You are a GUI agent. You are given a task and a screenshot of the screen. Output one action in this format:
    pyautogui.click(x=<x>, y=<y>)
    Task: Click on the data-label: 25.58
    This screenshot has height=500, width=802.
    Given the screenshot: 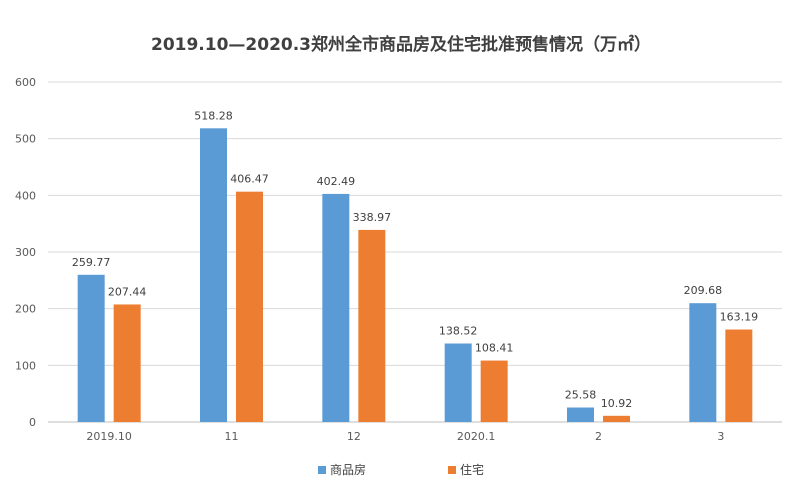 What is the action you would take?
    pyautogui.click(x=581, y=395)
    